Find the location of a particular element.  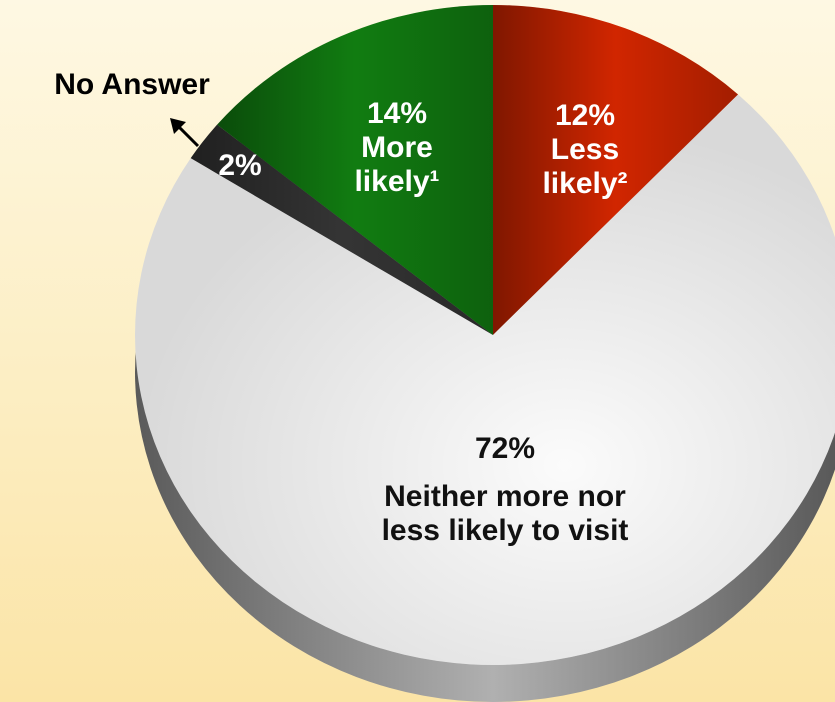

value-label: 14% is located at coordinates (397, 113).